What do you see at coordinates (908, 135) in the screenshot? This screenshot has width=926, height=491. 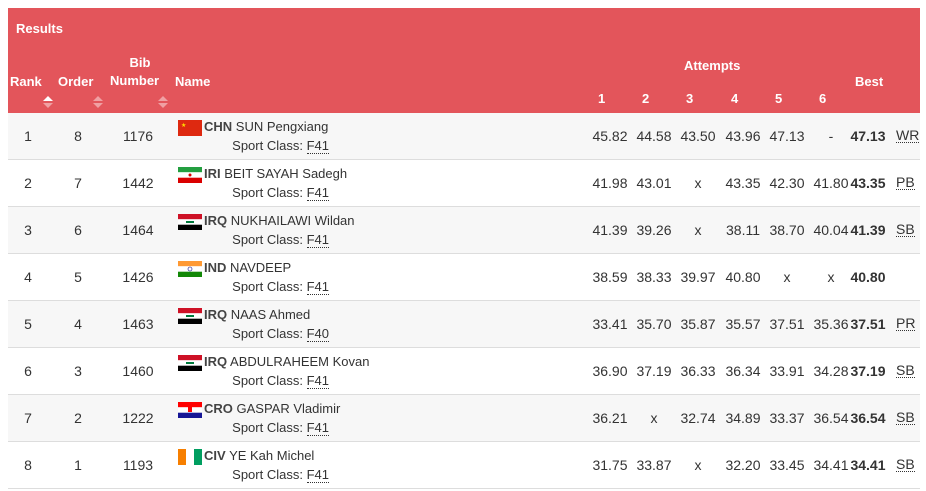 I see `record-badge: WR` at bounding box center [908, 135].